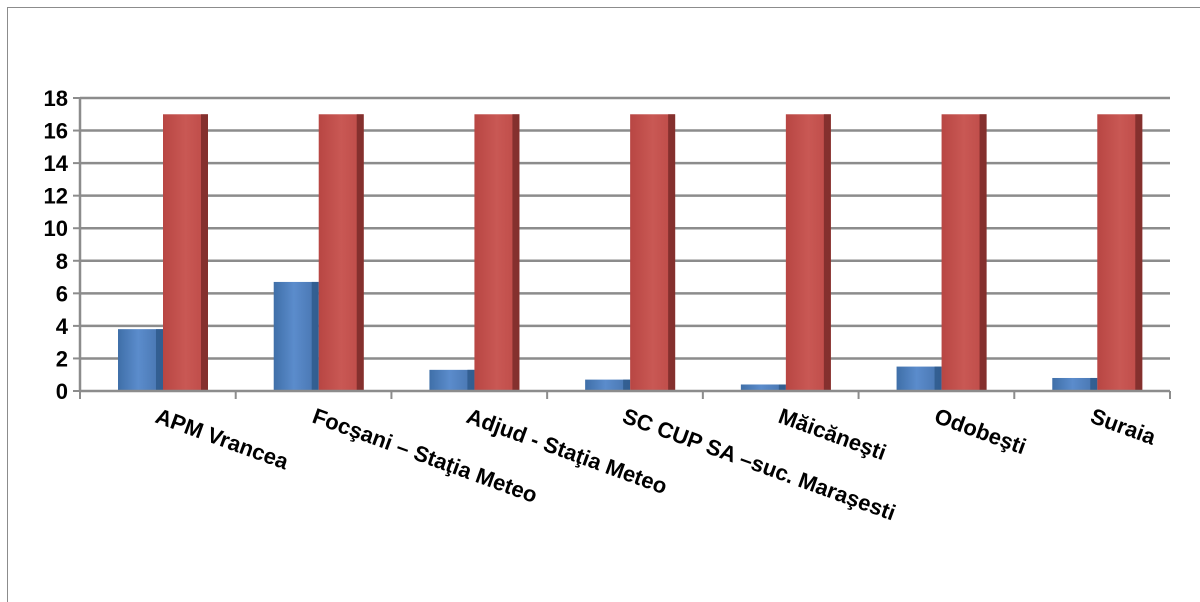 The width and height of the screenshot is (1200, 602). What do you see at coordinates (159, 360) in the screenshot?
I see `bar-edge-s0-c0` at bounding box center [159, 360].